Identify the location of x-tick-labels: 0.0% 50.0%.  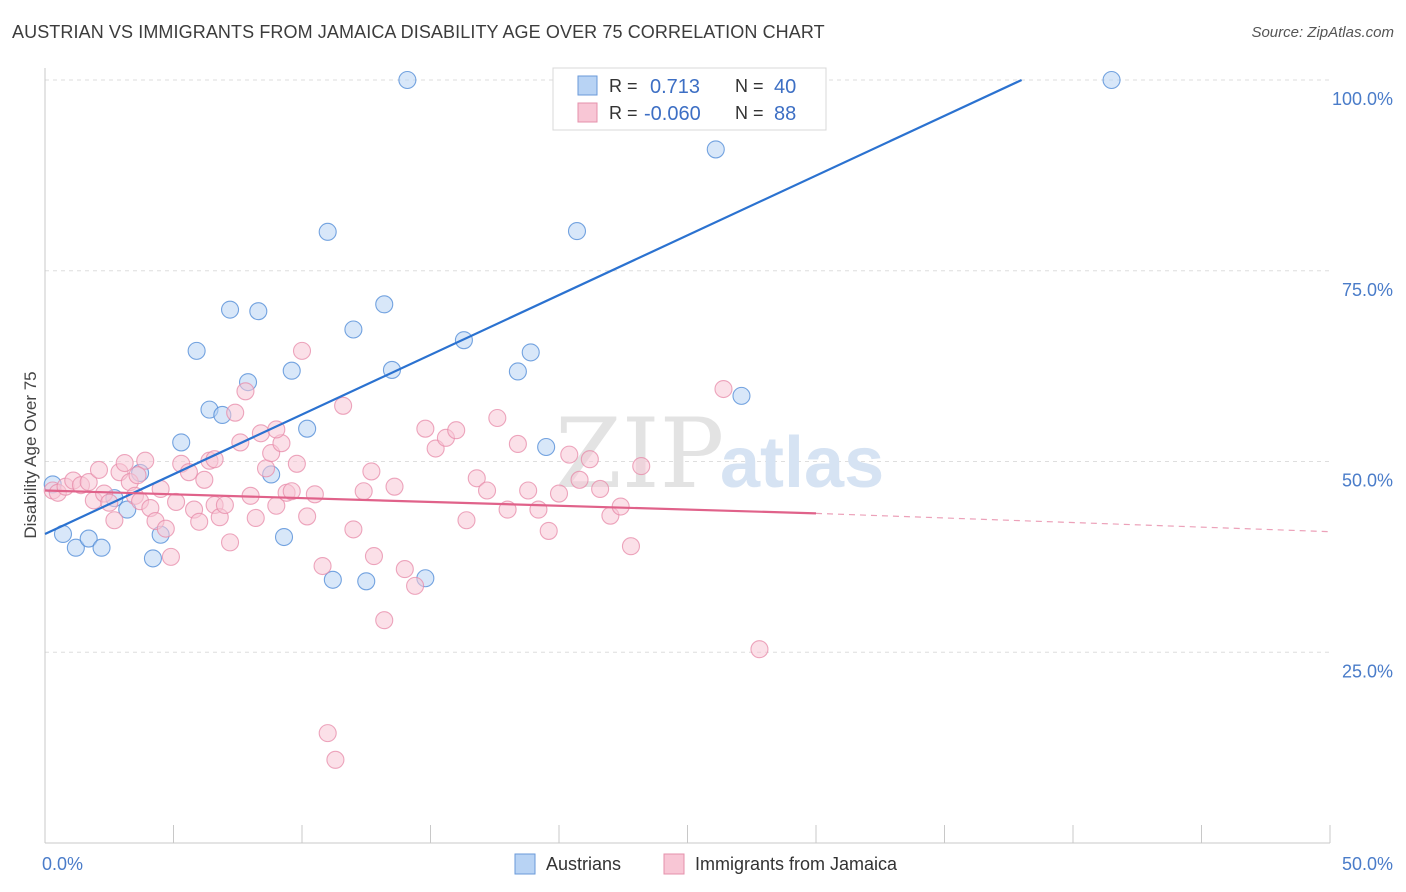
(717, 864).